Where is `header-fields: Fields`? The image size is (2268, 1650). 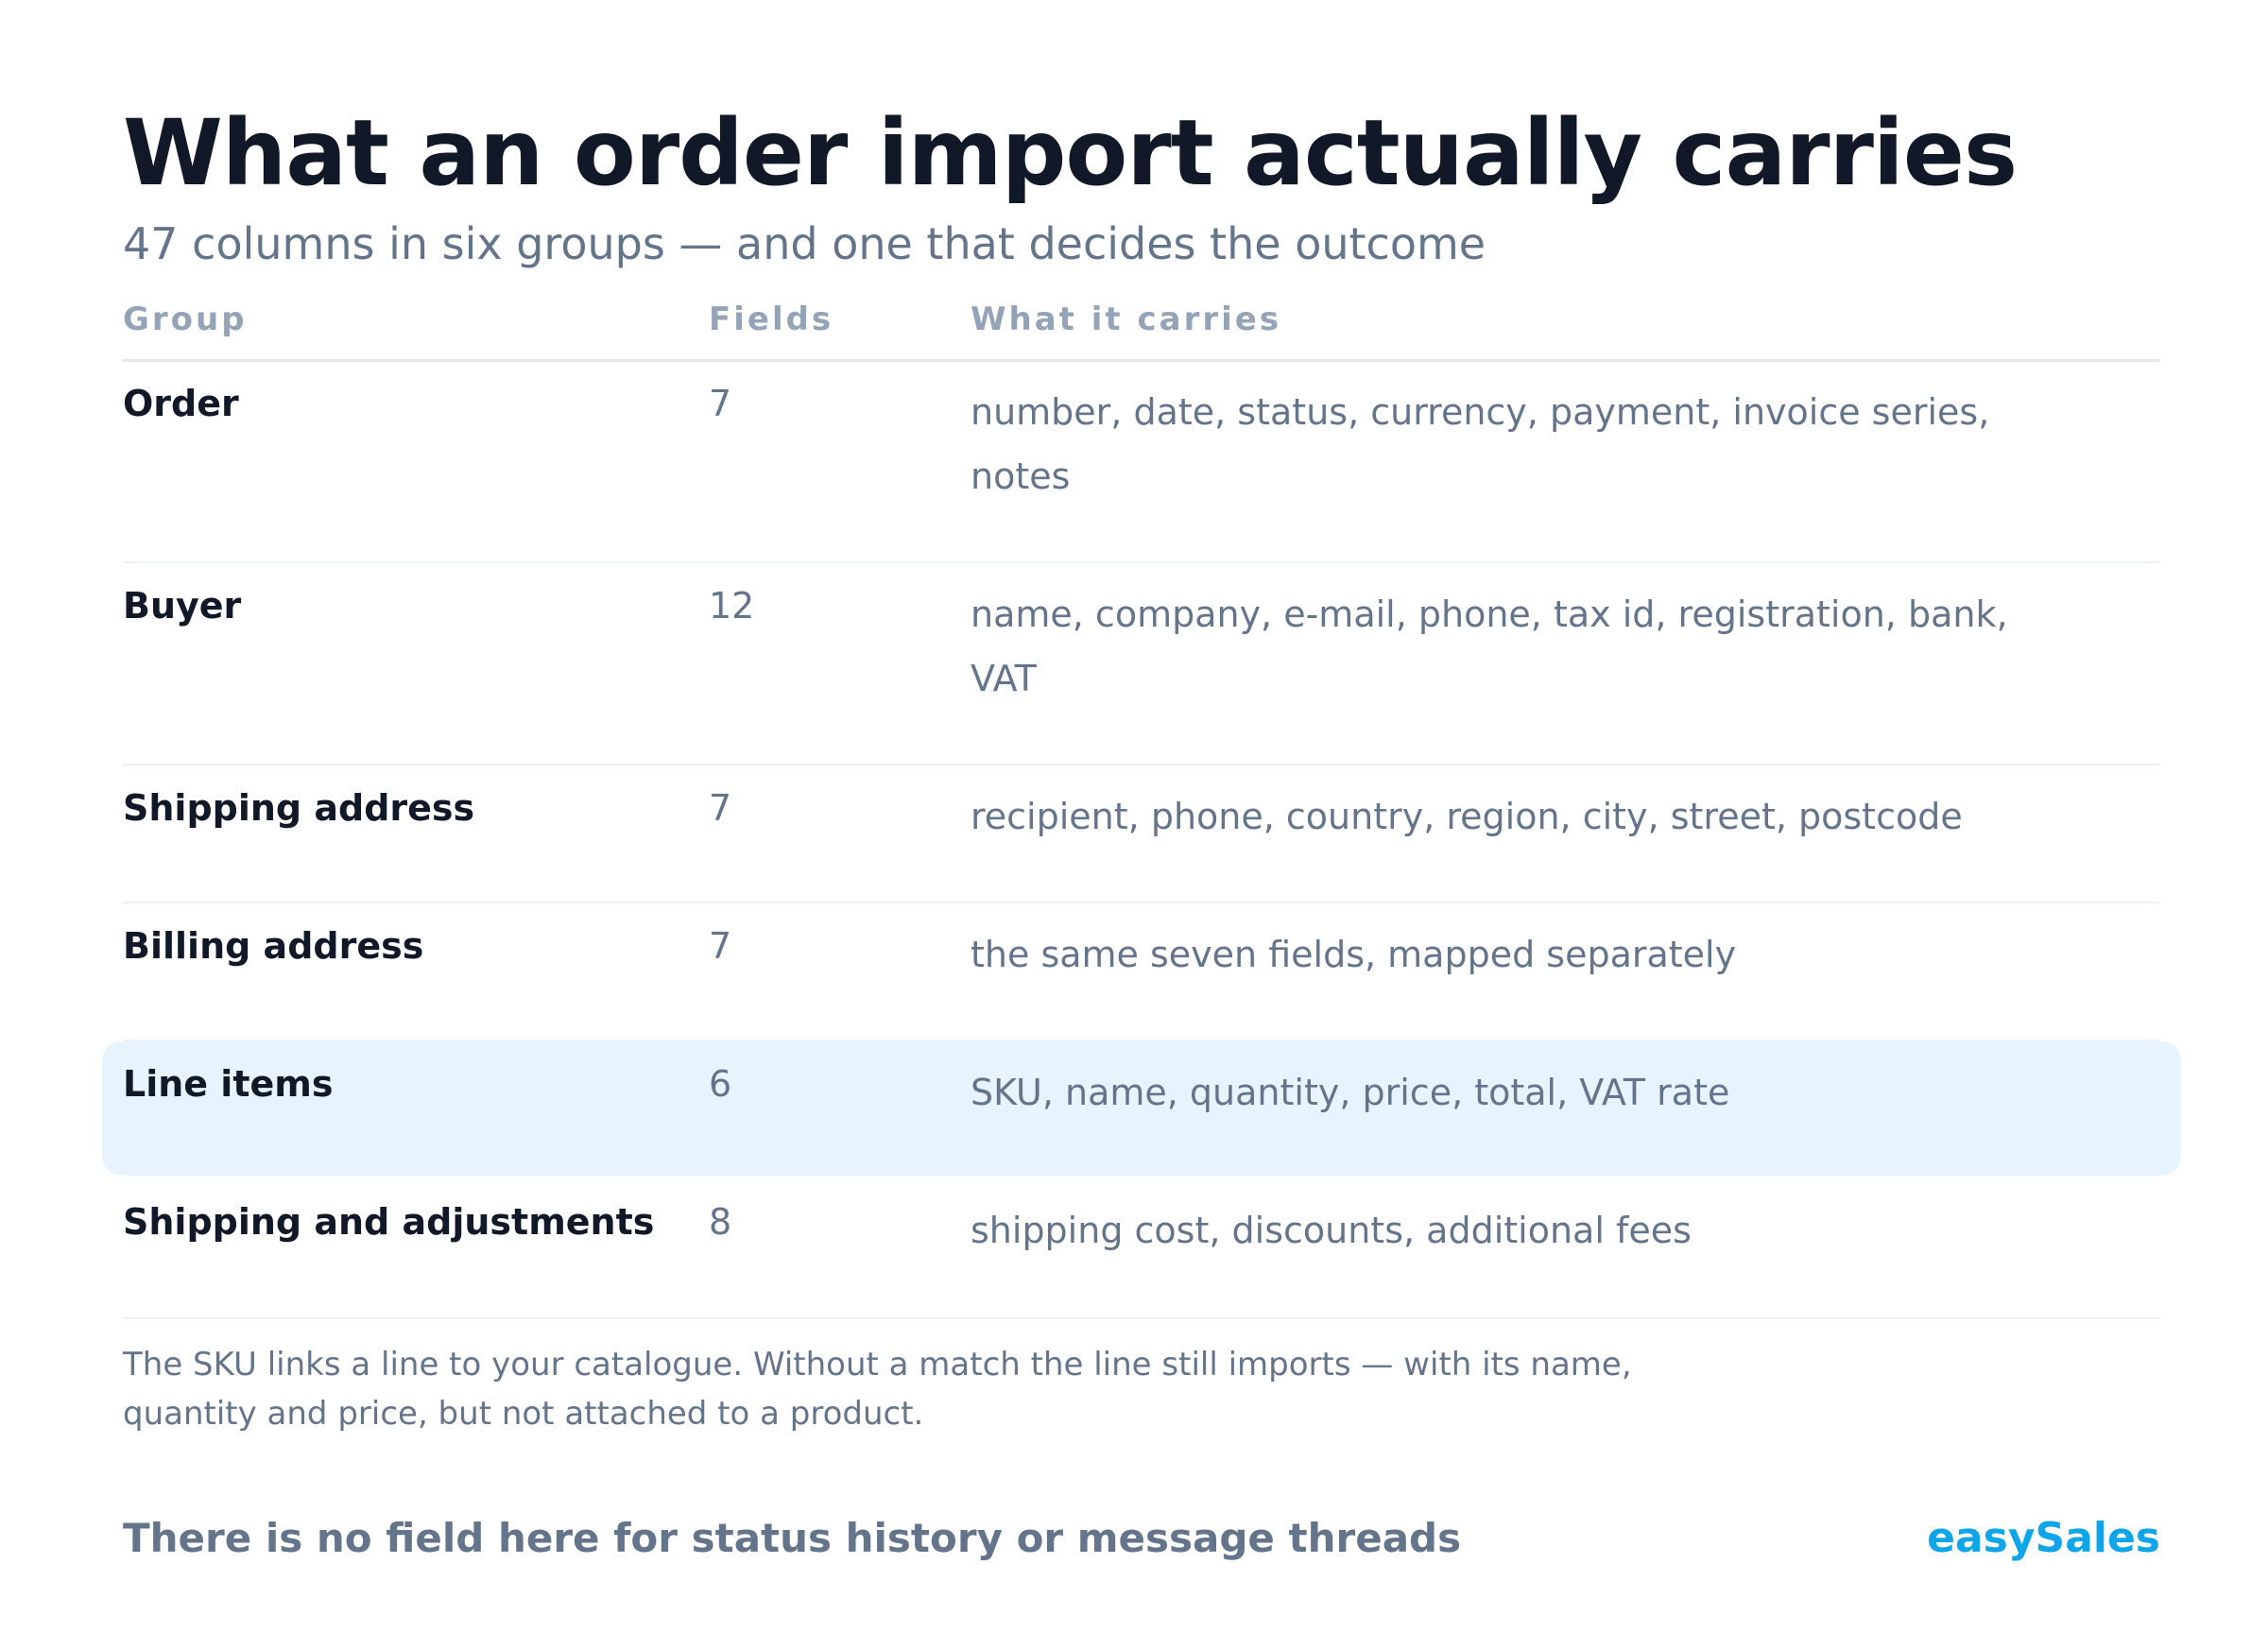 header-fields: Fields is located at coordinates (771, 319).